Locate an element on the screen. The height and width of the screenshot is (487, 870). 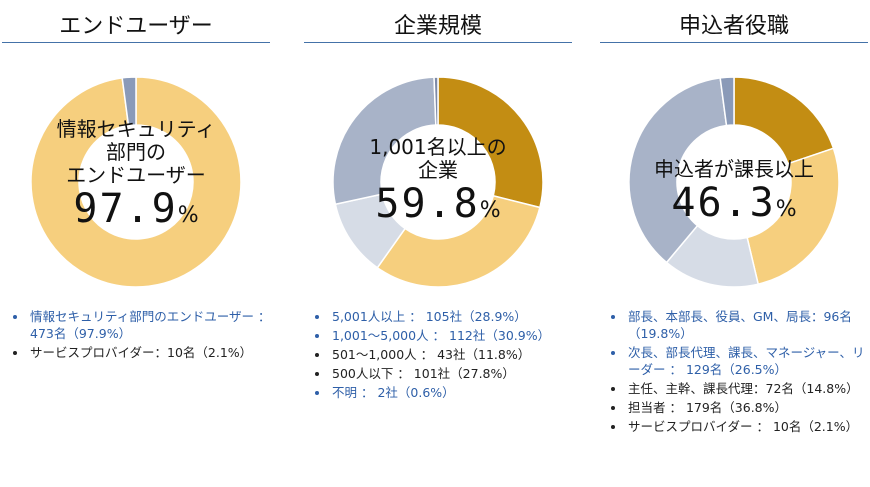
center-value: 46.3% is located at coordinates (734, 206).